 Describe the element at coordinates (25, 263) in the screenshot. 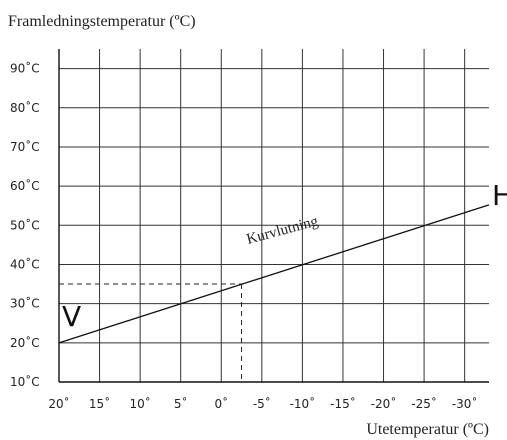

I see `y-tick-label: 40˚C` at that location.